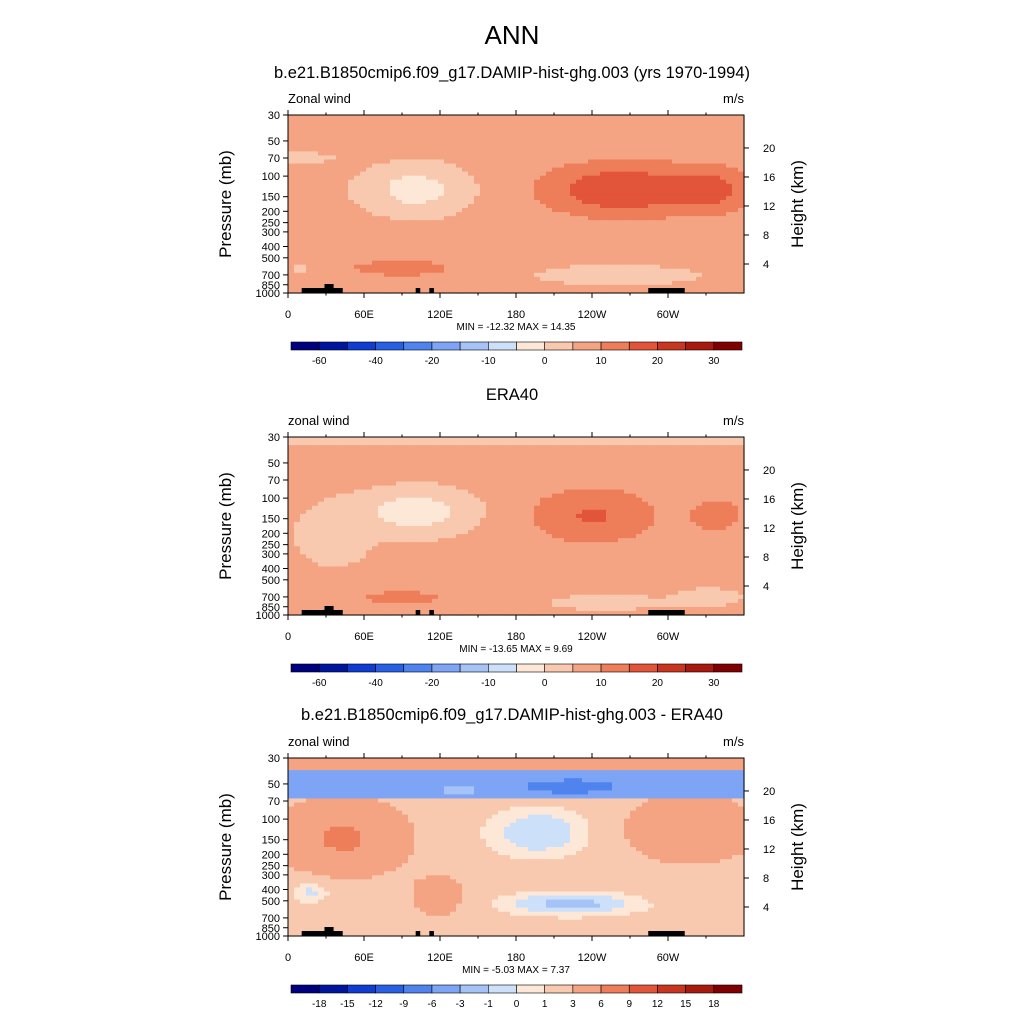 This screenshot has height=1024, width=1024. What do you see at coordinates (769, 207) in the screenshot?
I see `height-tick-label: 12` at bounding box center [769, 207].